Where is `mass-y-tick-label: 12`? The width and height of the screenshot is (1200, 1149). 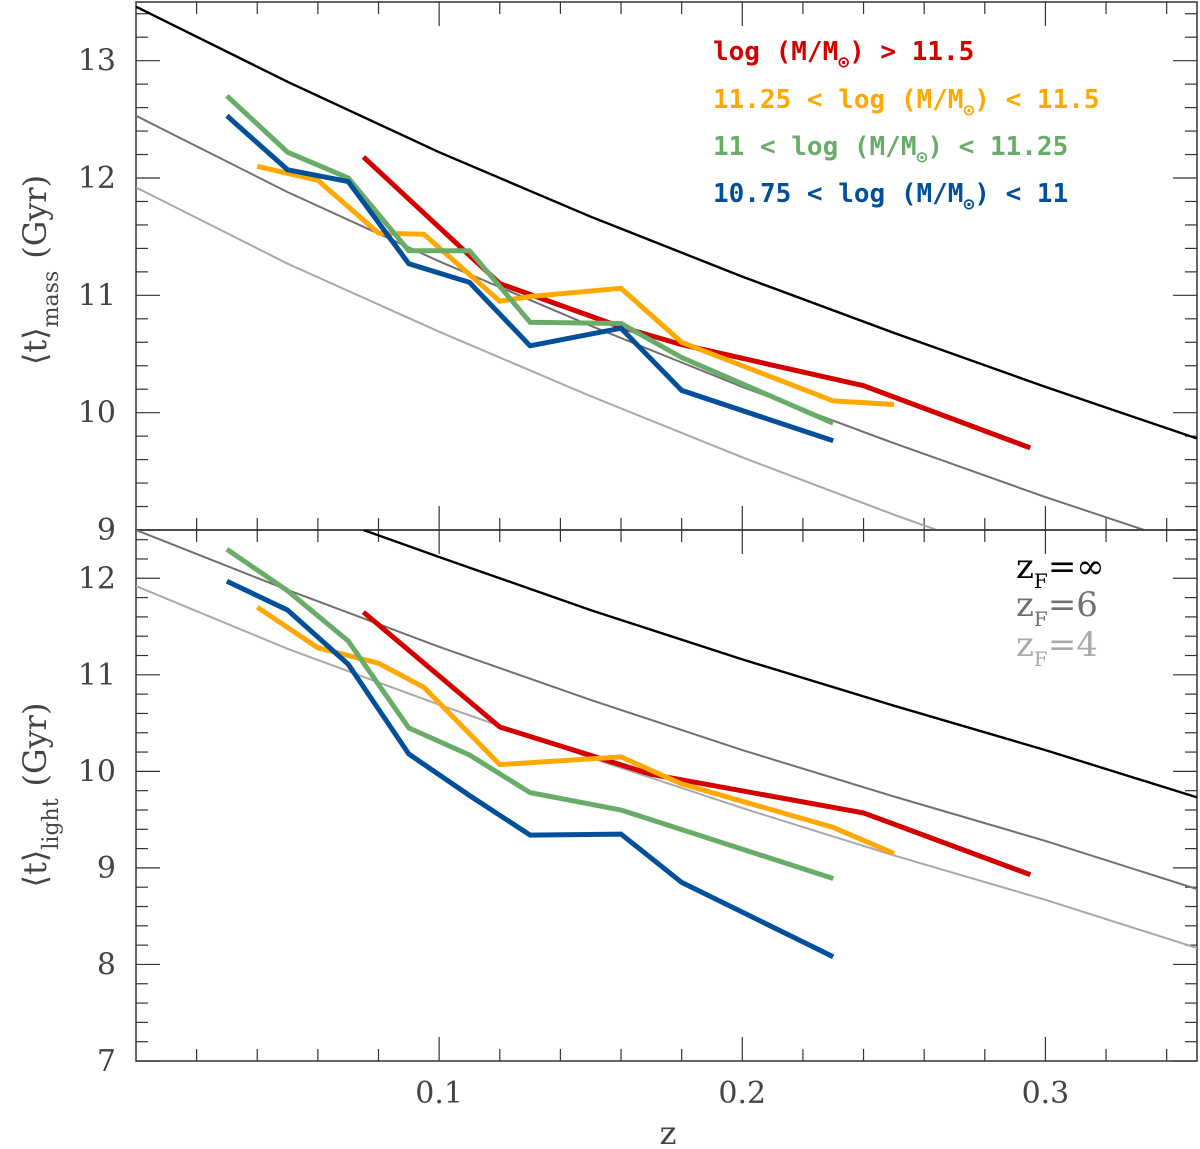 mass-y-tick-label: 12 is located at coordinates (97, 178).